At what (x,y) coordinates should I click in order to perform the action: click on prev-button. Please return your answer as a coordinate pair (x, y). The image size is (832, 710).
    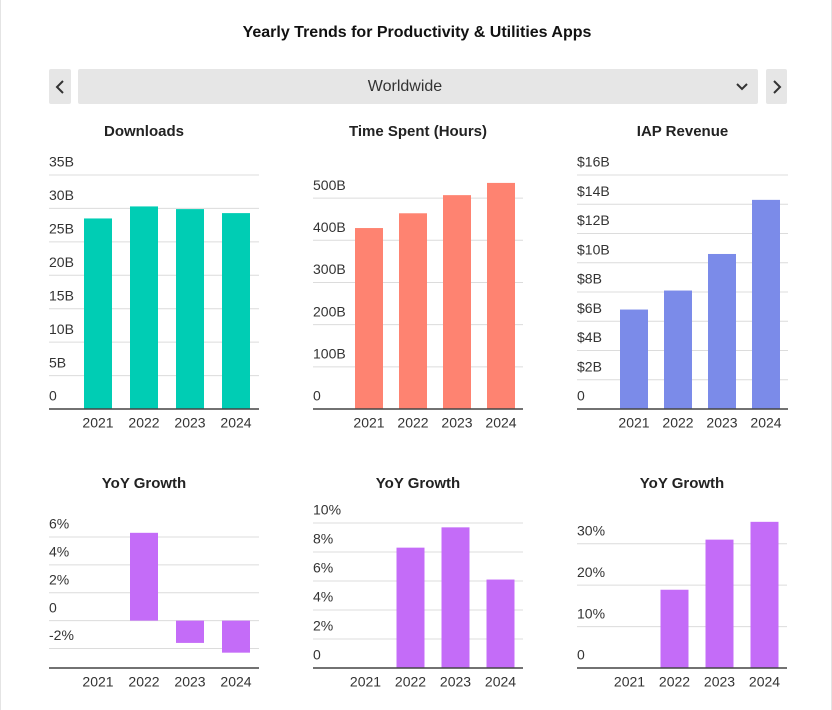
    Looking at the image, I should click on (60, 86).